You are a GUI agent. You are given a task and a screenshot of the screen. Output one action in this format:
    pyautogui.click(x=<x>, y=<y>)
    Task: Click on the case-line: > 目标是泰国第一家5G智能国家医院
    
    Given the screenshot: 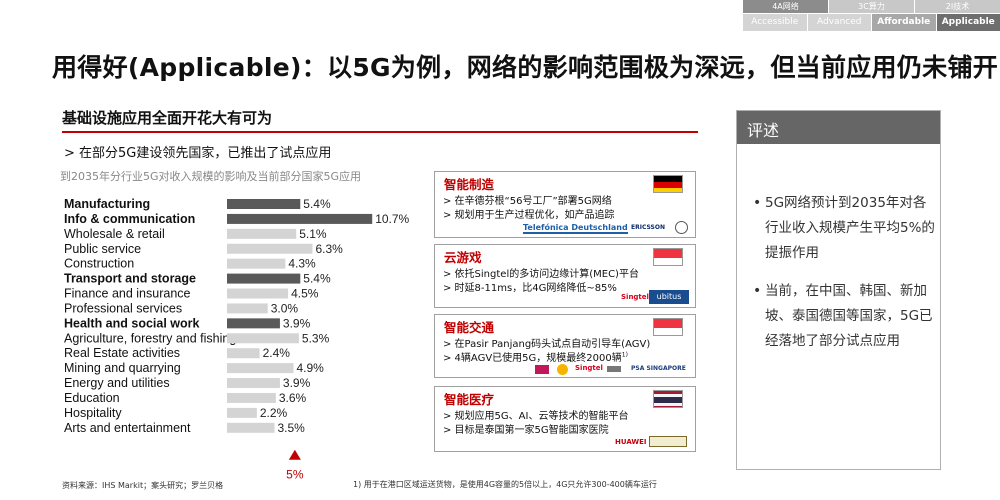 What is the action you would take?
    pyautogui.click(x=526, y=430)
    